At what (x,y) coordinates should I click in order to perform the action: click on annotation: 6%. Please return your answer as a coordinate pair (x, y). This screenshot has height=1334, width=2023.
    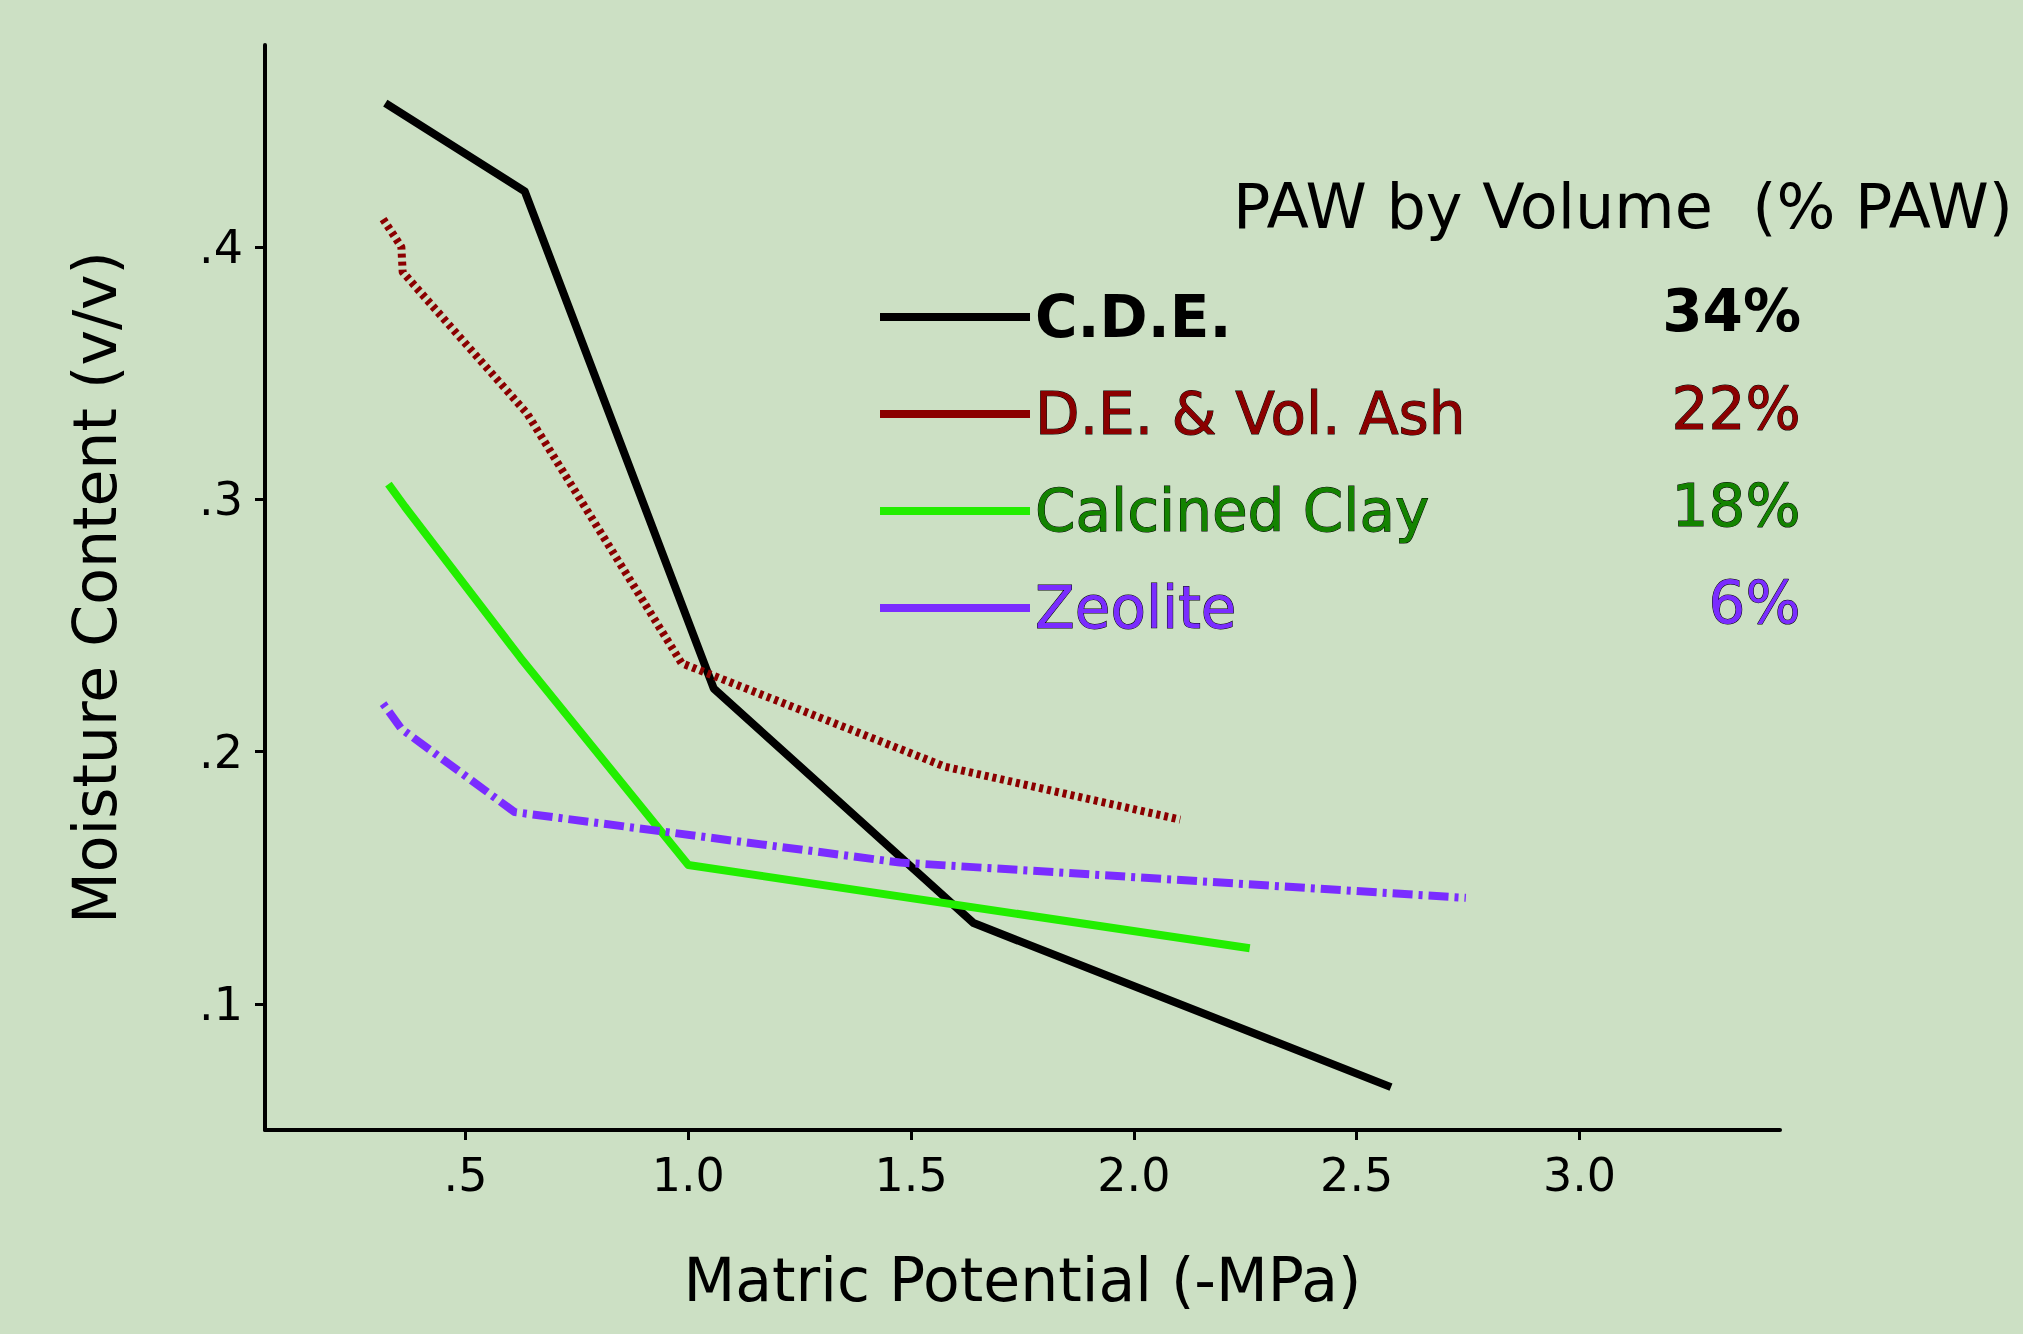
    Looking at the image, I should click on (1754, 602).